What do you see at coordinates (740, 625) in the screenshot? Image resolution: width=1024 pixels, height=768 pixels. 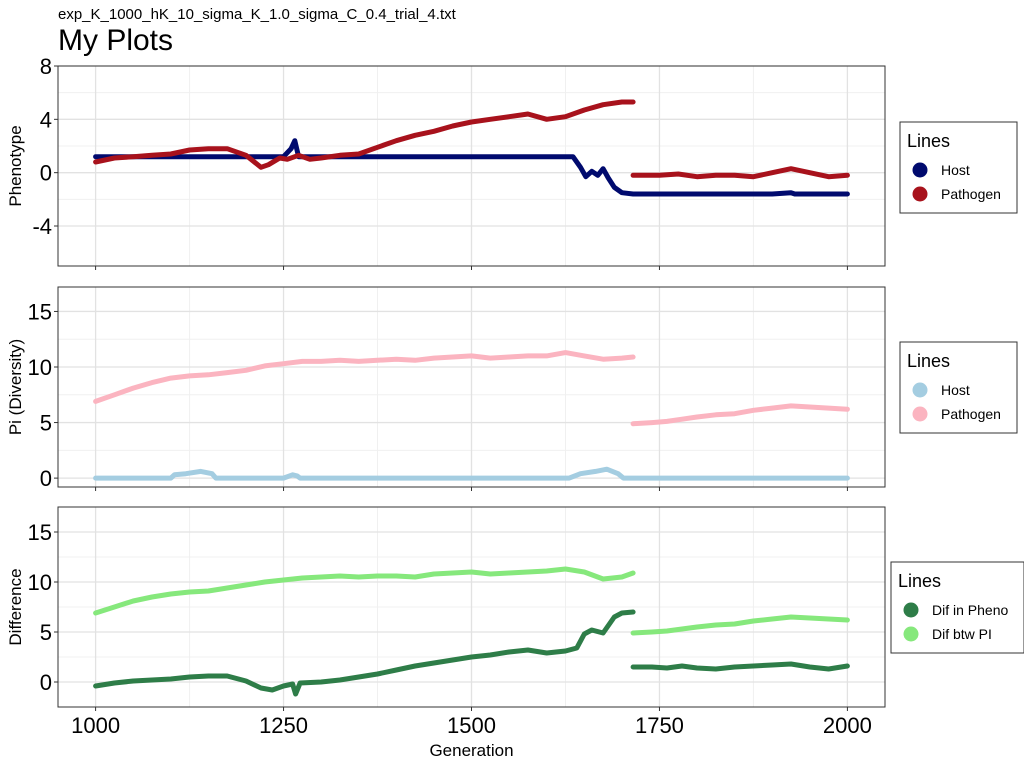 I see `series-line-dif-btw-pi-seg2` at bounding box center [740, 625].